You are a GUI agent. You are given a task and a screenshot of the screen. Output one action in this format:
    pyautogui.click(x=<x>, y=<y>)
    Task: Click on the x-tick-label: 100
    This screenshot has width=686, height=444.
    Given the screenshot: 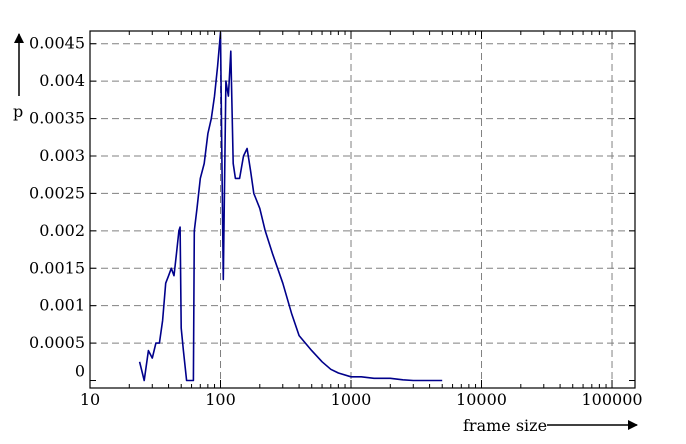 What is the action you would take?
    pyautogui.click(x=220, y=399)
    